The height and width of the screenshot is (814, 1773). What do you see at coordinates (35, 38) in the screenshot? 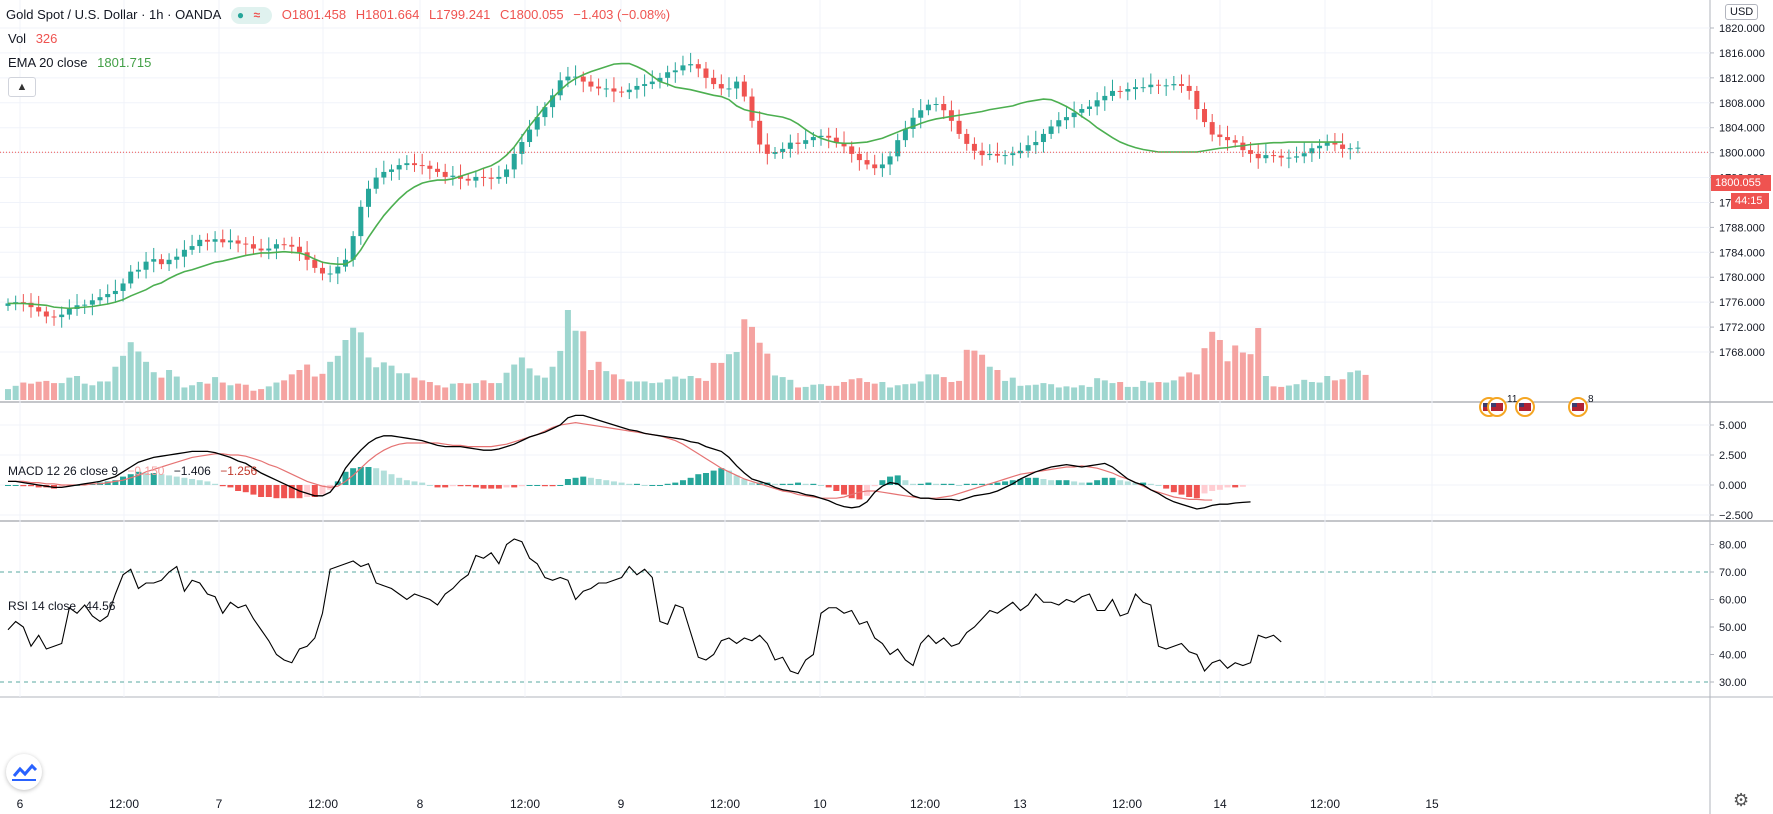
I see `volume-legend: Vol 326` at bounding box center [35, 38].